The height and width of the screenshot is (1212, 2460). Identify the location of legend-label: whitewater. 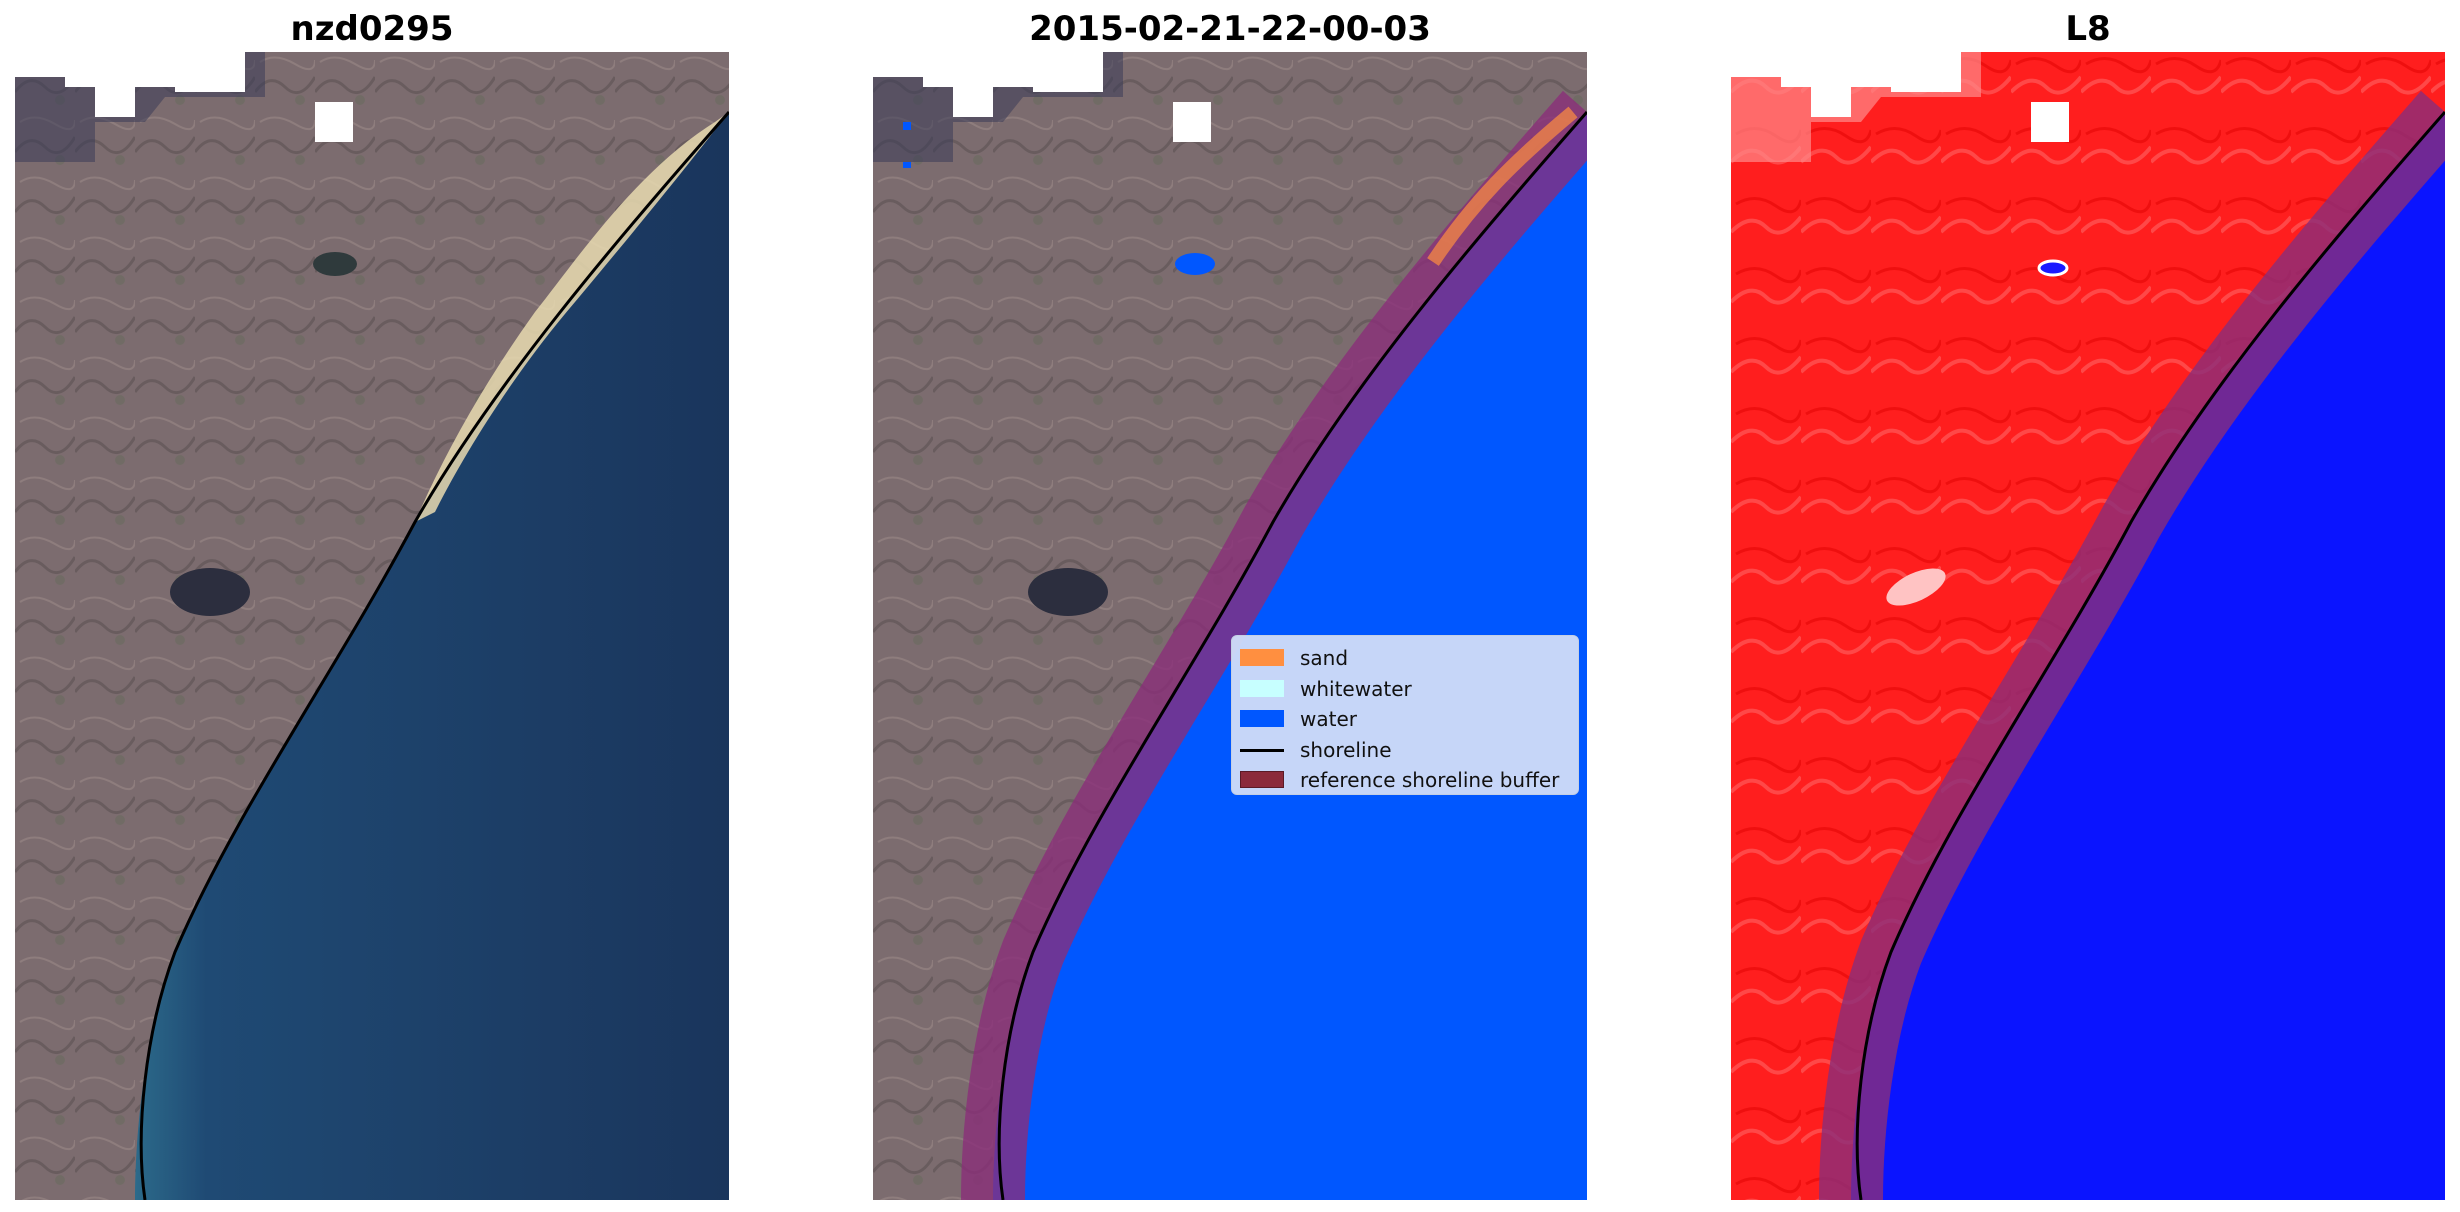
(1356, 688).